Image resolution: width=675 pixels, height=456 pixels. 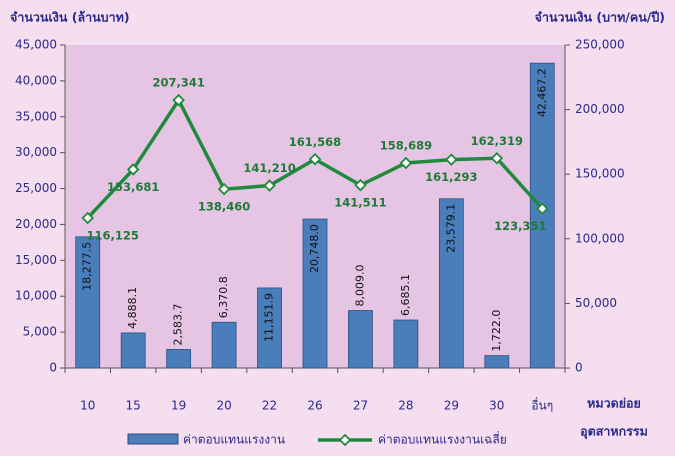 I want to click on line-value-label: 162,319, so click(x=497, y=141).